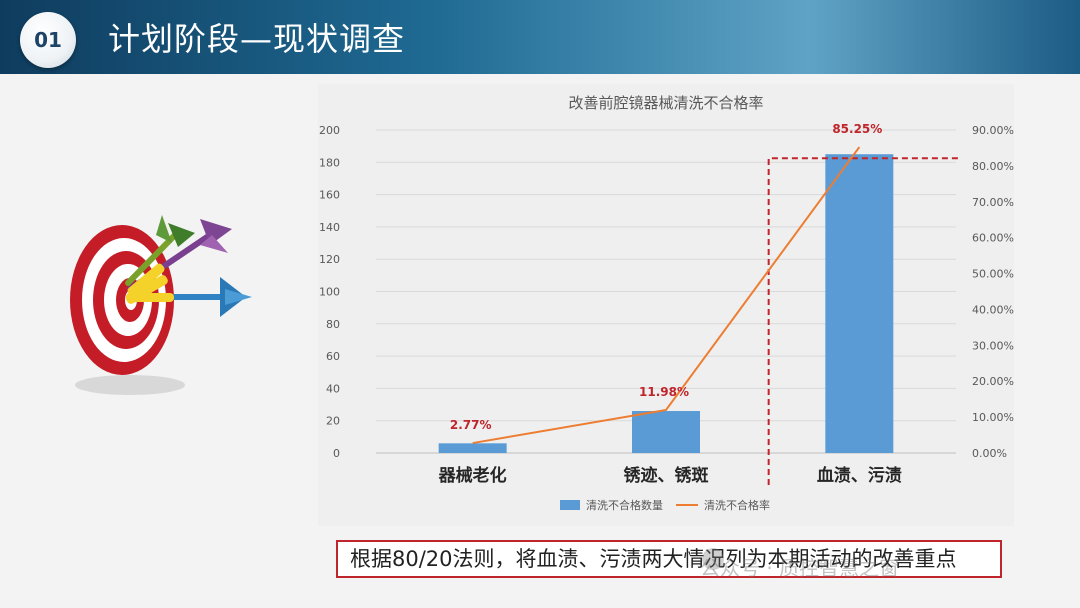 This screenshot has width=1080, height=608. I want to click on legend-bar-swatch, so click(570, 505).